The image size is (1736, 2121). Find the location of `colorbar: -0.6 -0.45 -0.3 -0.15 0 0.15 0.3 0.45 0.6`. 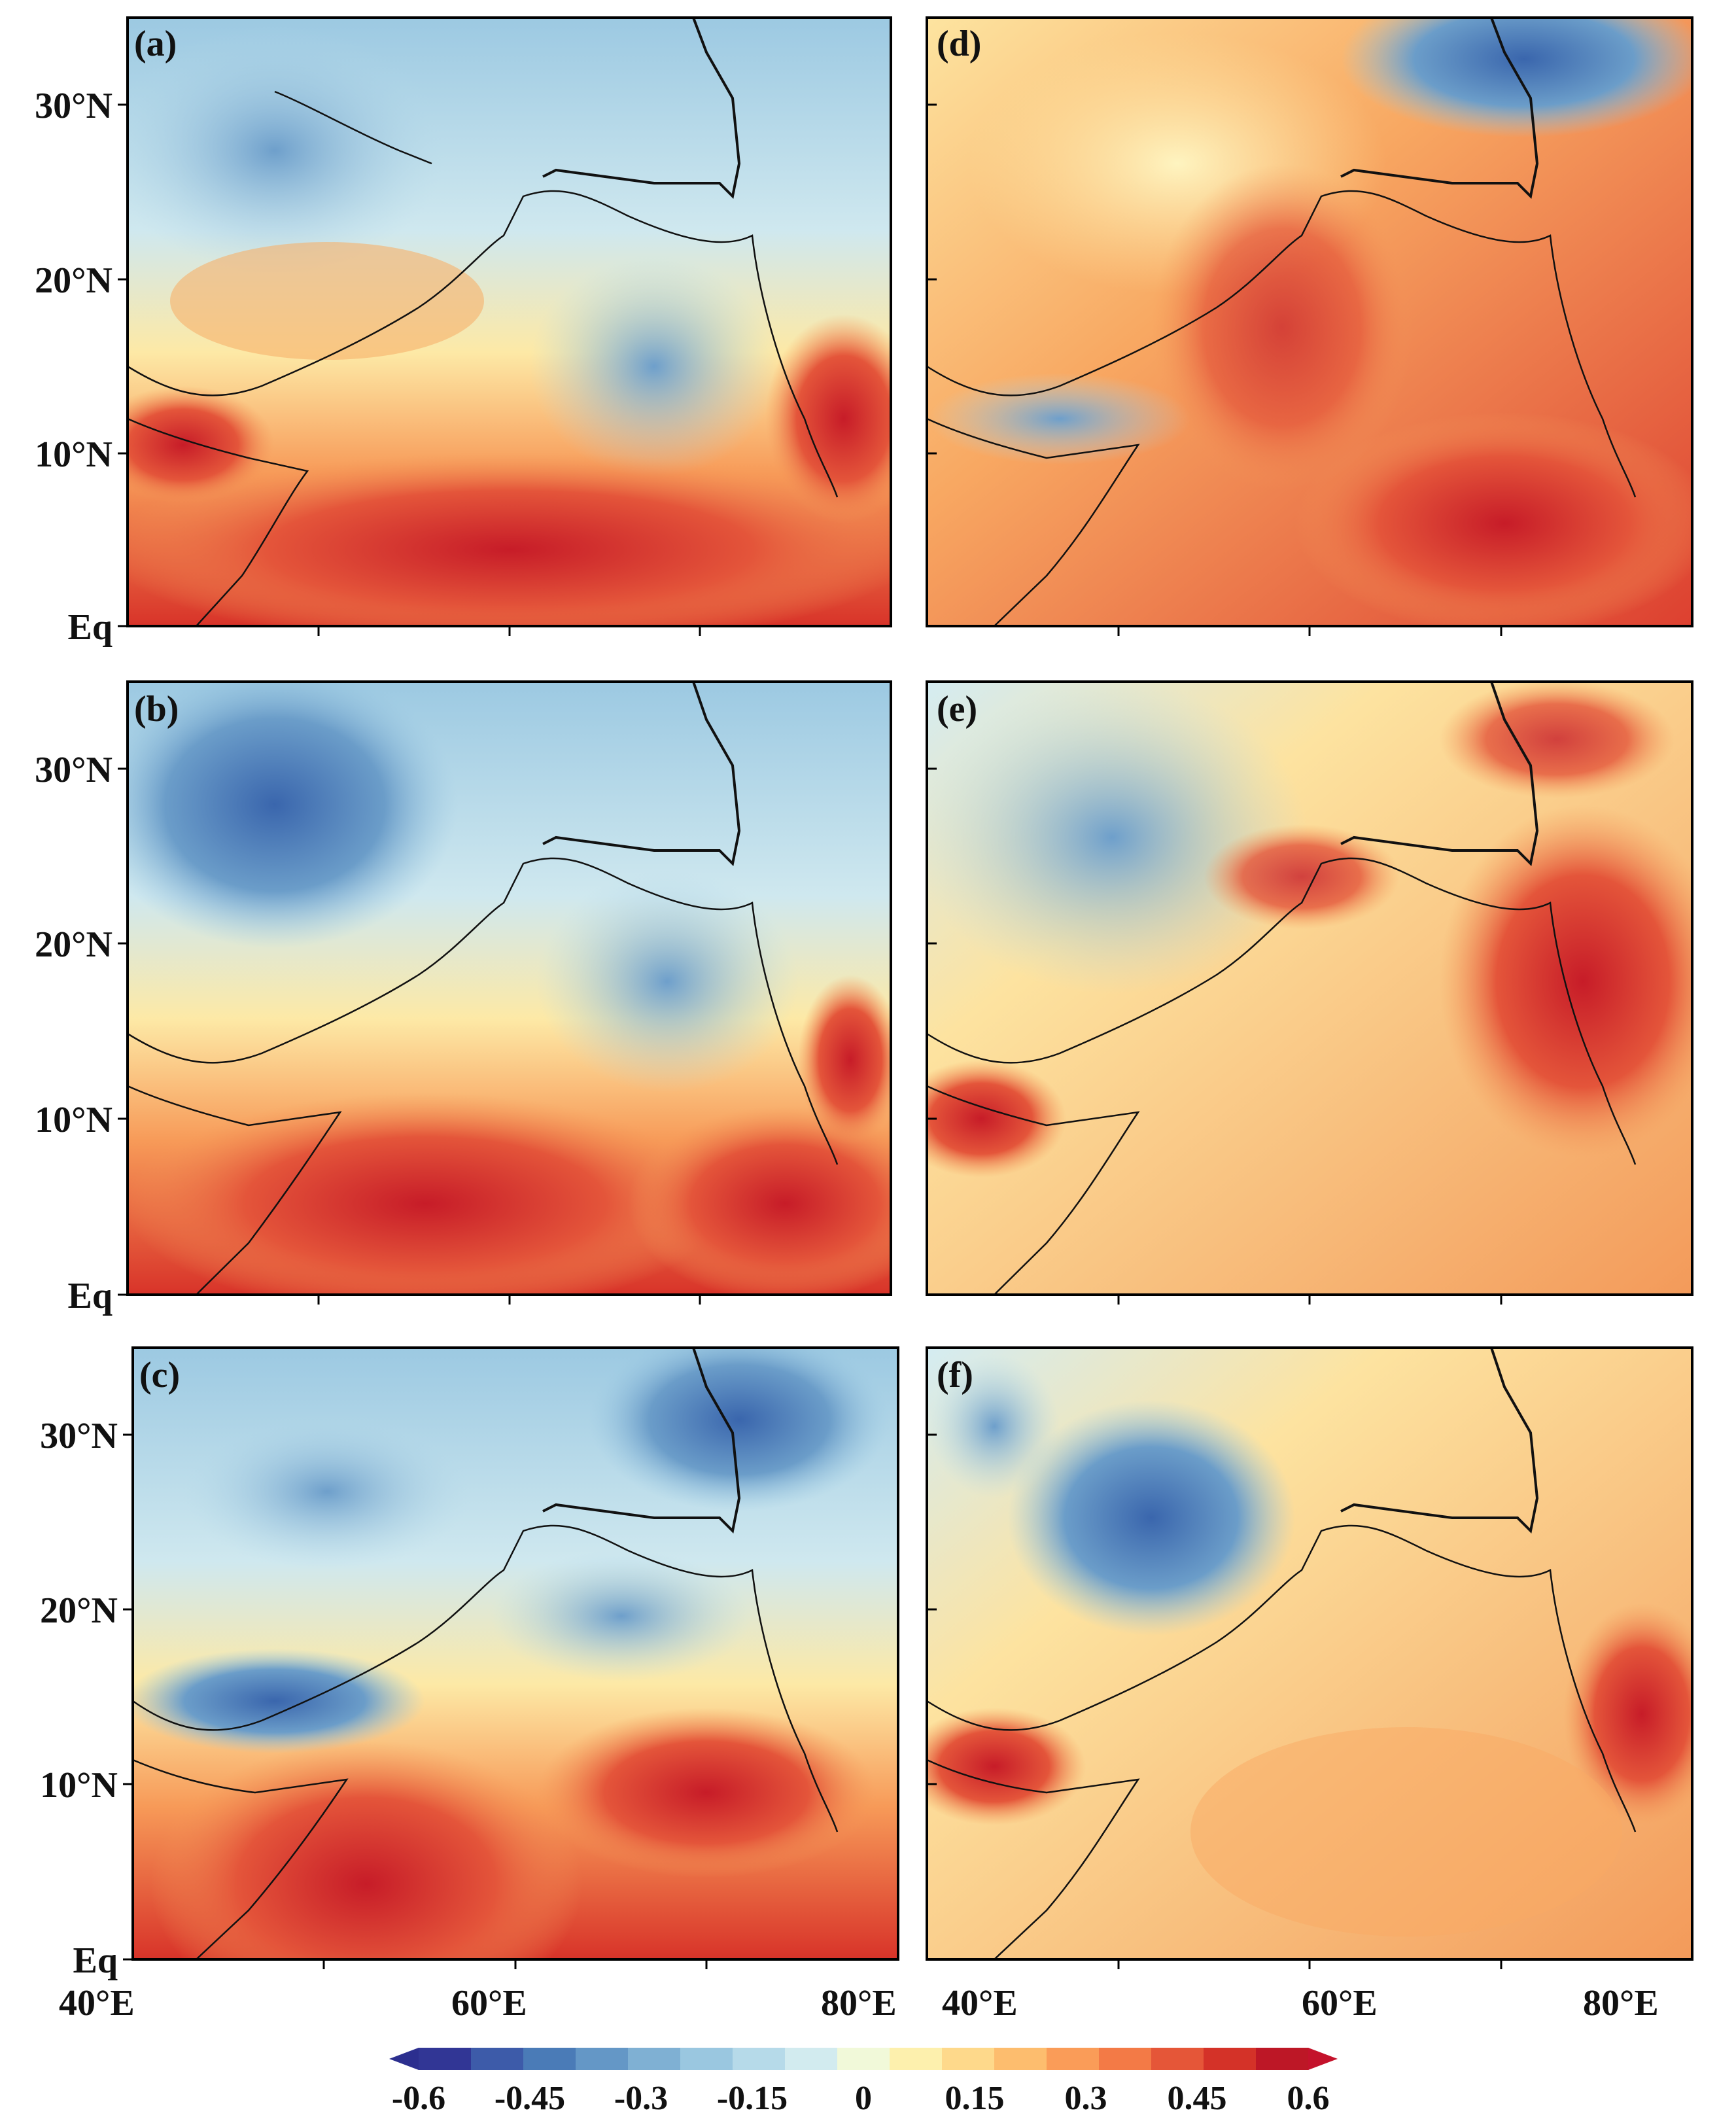

colorbar: -0.6 -0.45 -0.3 -0.15 0 0.15 0.3 0.45 0.6 is located at coordinates (863, 2082).